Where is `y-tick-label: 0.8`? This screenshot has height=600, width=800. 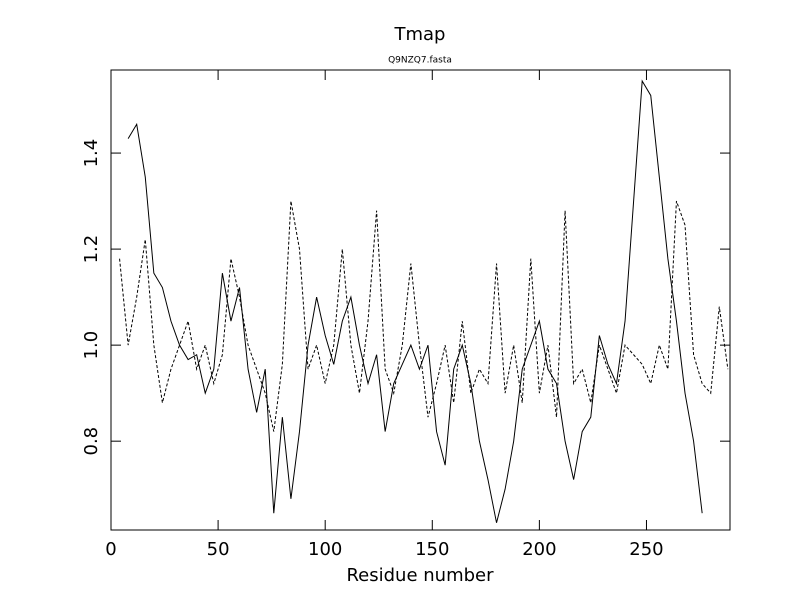 y-tick-label: 0.8 is located at coordinates (91, 441).